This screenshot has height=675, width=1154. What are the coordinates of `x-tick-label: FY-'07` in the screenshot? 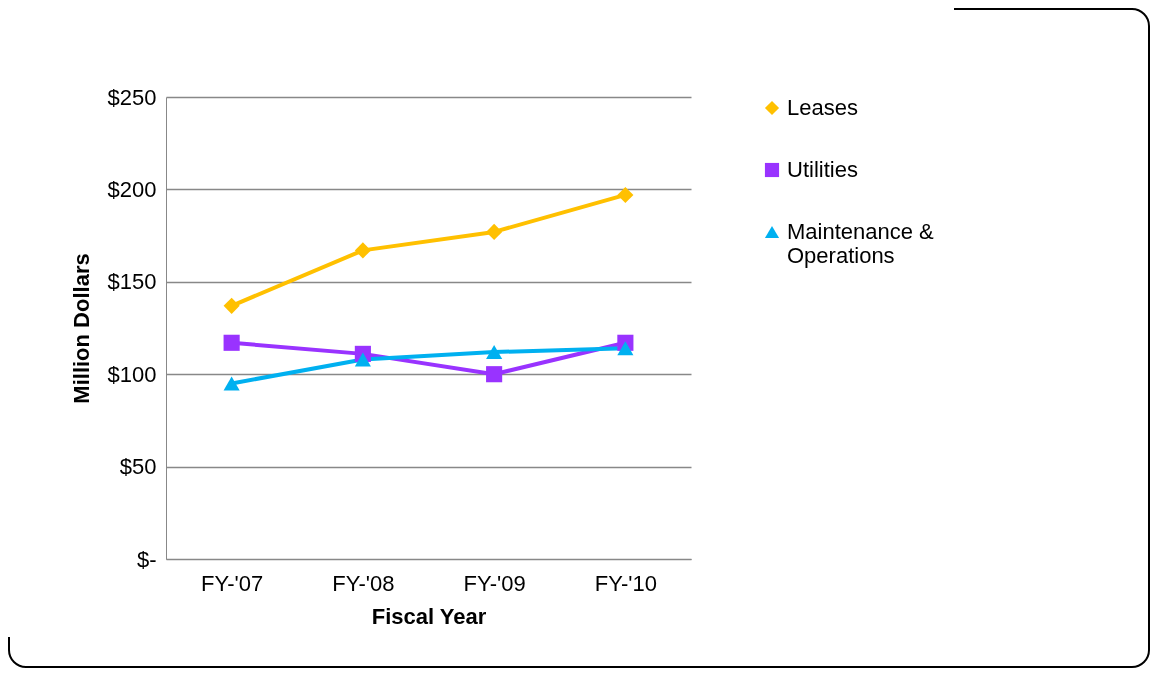 It's located at (232, 583).